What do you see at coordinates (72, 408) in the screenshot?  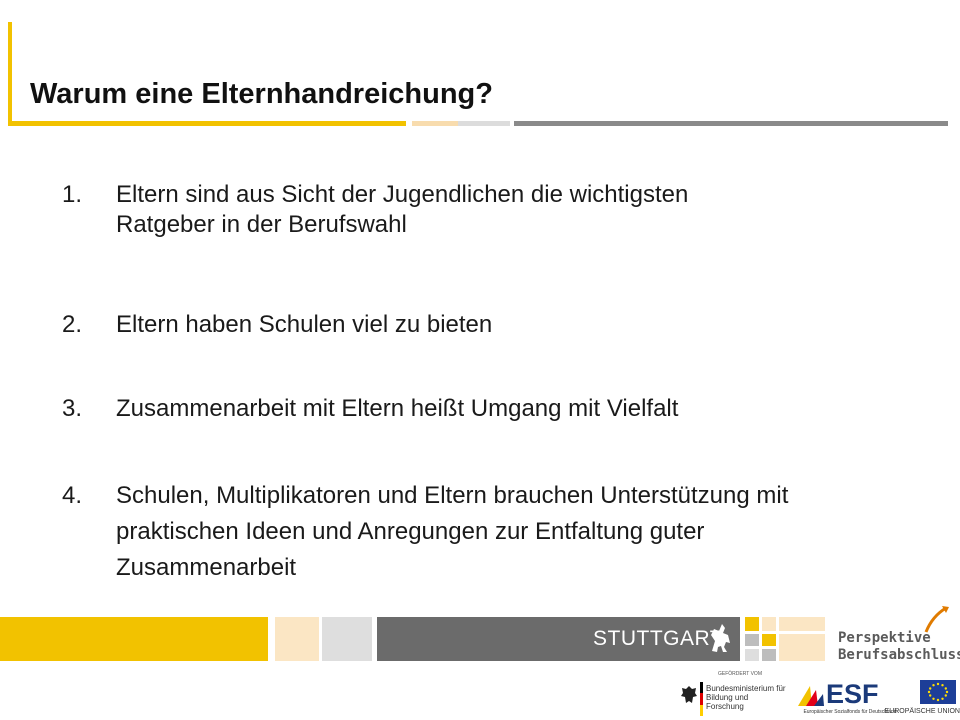 I see `list-item-number: 3.` at bounding box center [72, 408].